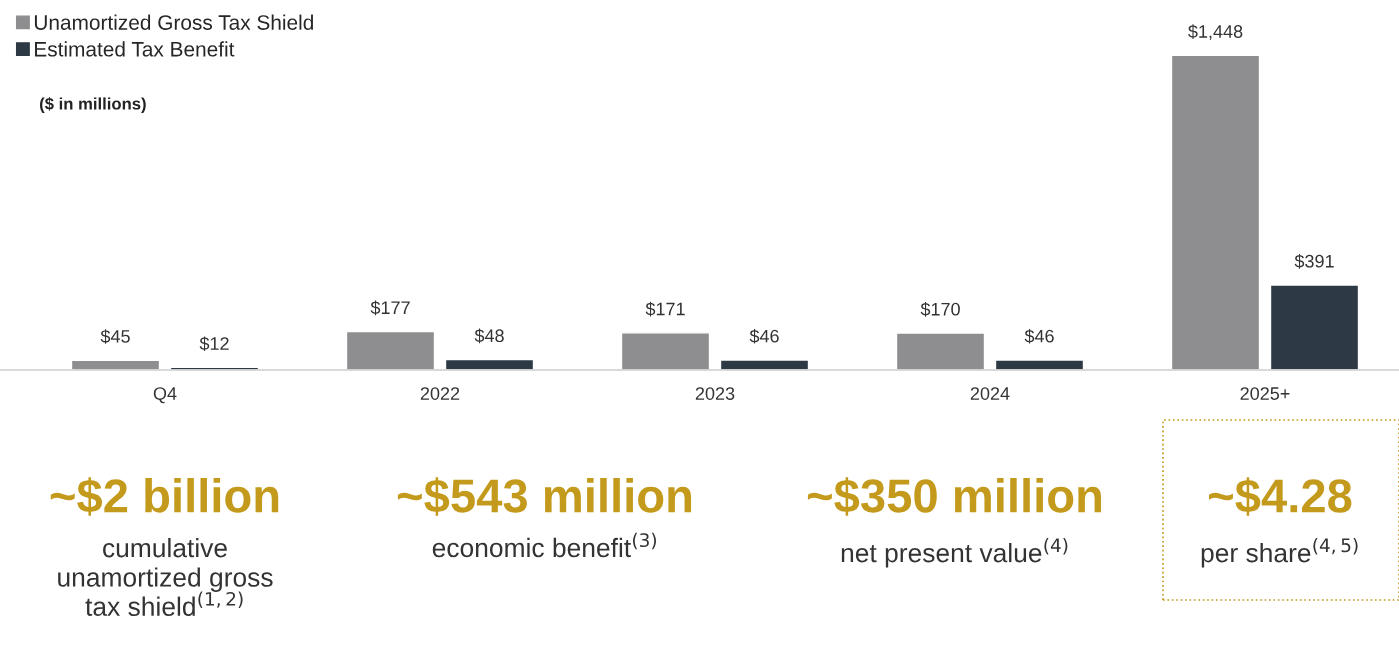 The width and height of the screenshot is (1399, 660). What do you see at coordinates (135, 49) in the screenshot?
I see `legend-label: Estimated Tax Benefit` at bounding box center [135, 49].